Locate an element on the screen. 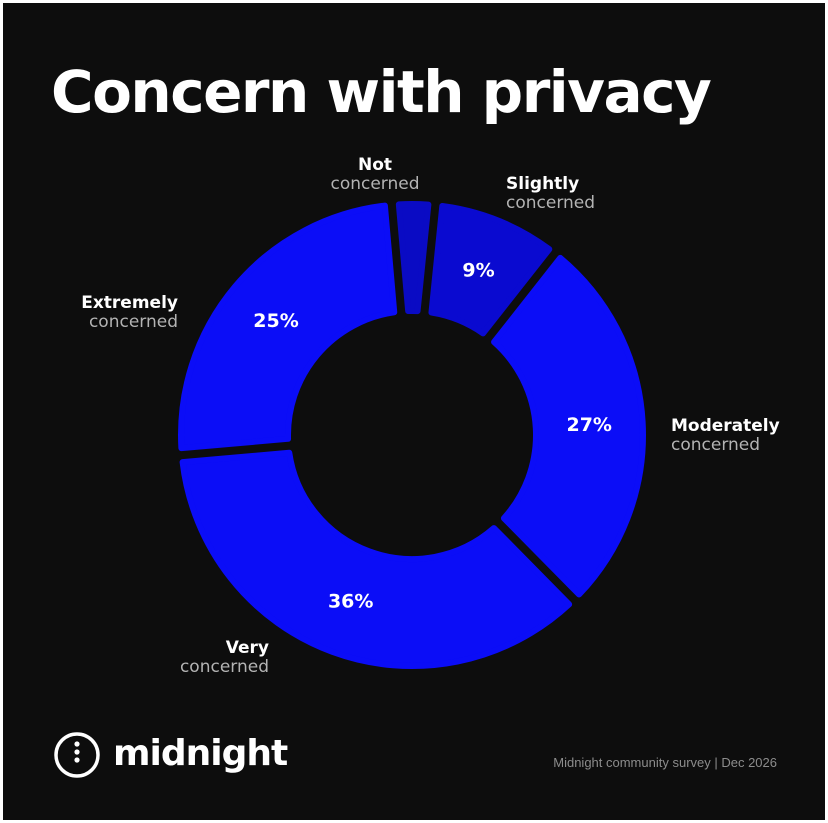  donut-slice-extremely-concerned is located at coordinates (288, 327).